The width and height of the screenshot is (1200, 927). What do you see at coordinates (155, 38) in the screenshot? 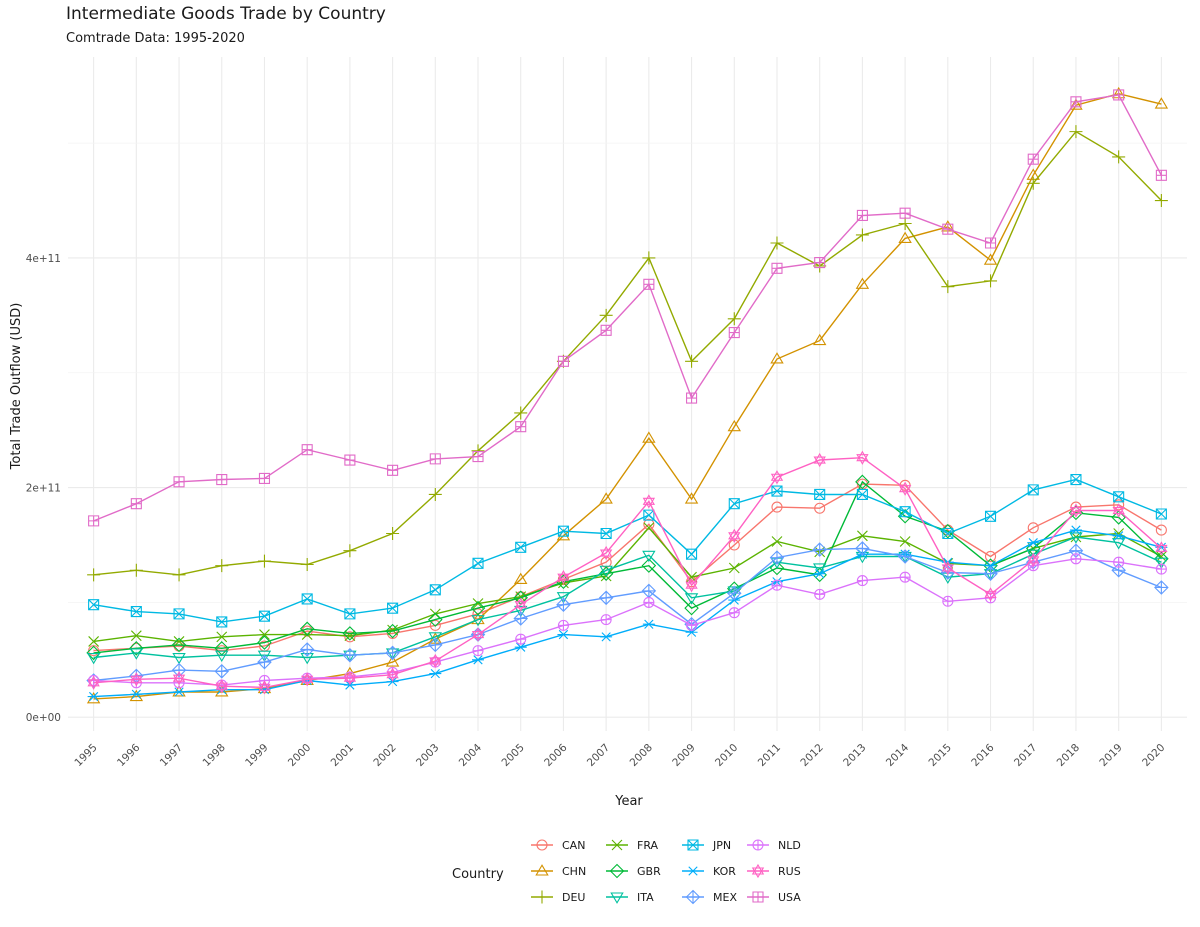
I see `chart-subtitle: Comtrade Data: 1995-2020` at bounding box center [155, 38].